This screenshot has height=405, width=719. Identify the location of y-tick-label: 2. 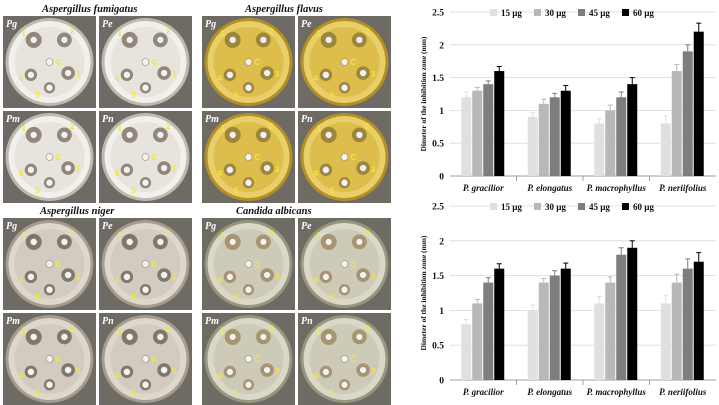
(441, 46).